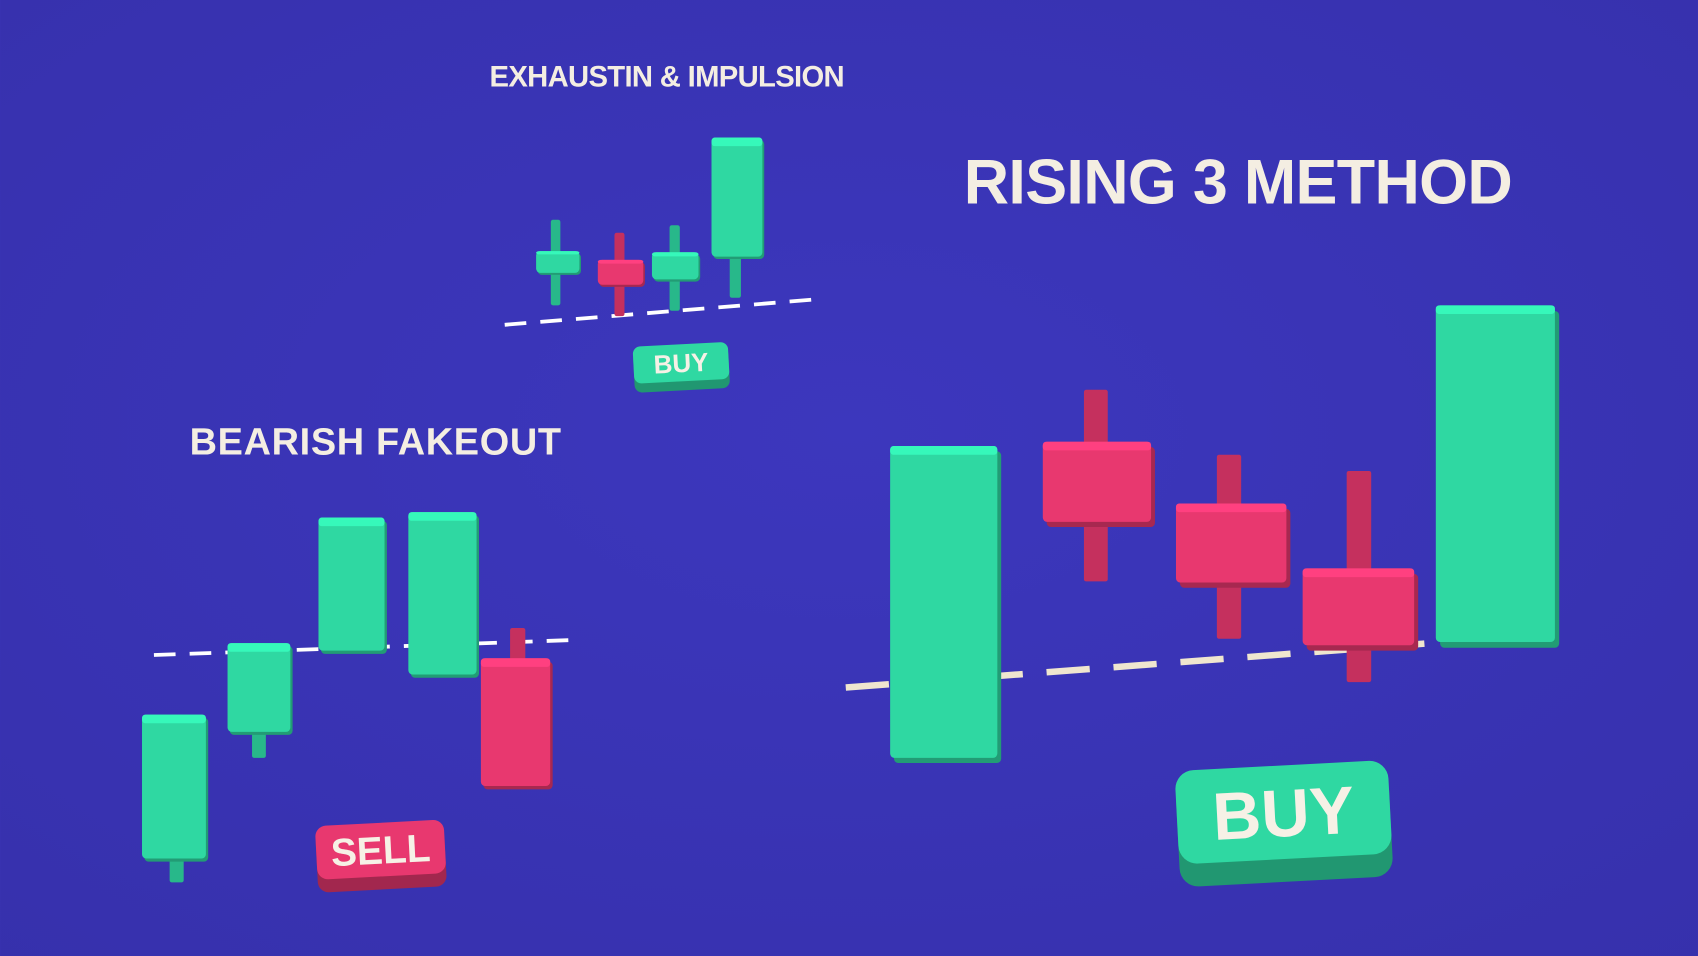 The width and height of the screenshot is (1698, 956). What do you see at coordinates (667, 78) in the screenshot?
I see `panel-title: EXHAUSTIN & IMPULSION` at bounding box center [667, 78].